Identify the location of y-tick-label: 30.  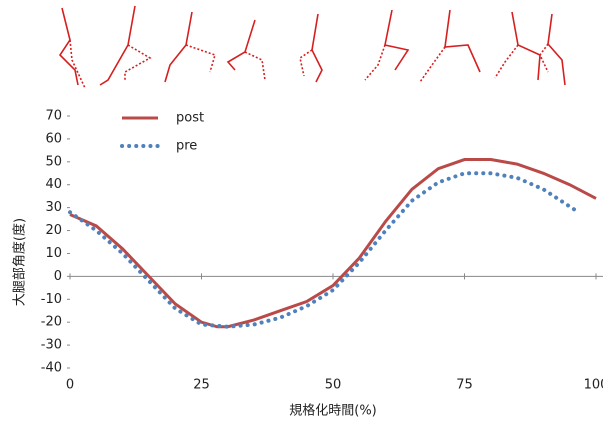
(53, 207).